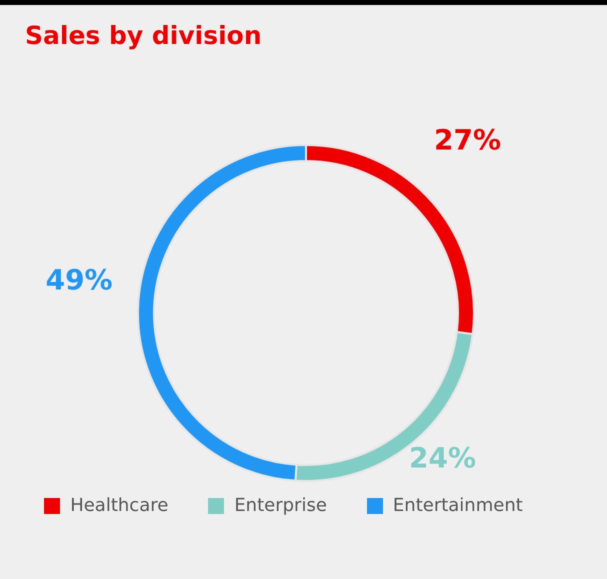 The image size is (607, 579). What do you see at coordinates (280, 505) in the screenshot?
I see `legend-label: Enterprise` at bounding box center [280, 505].